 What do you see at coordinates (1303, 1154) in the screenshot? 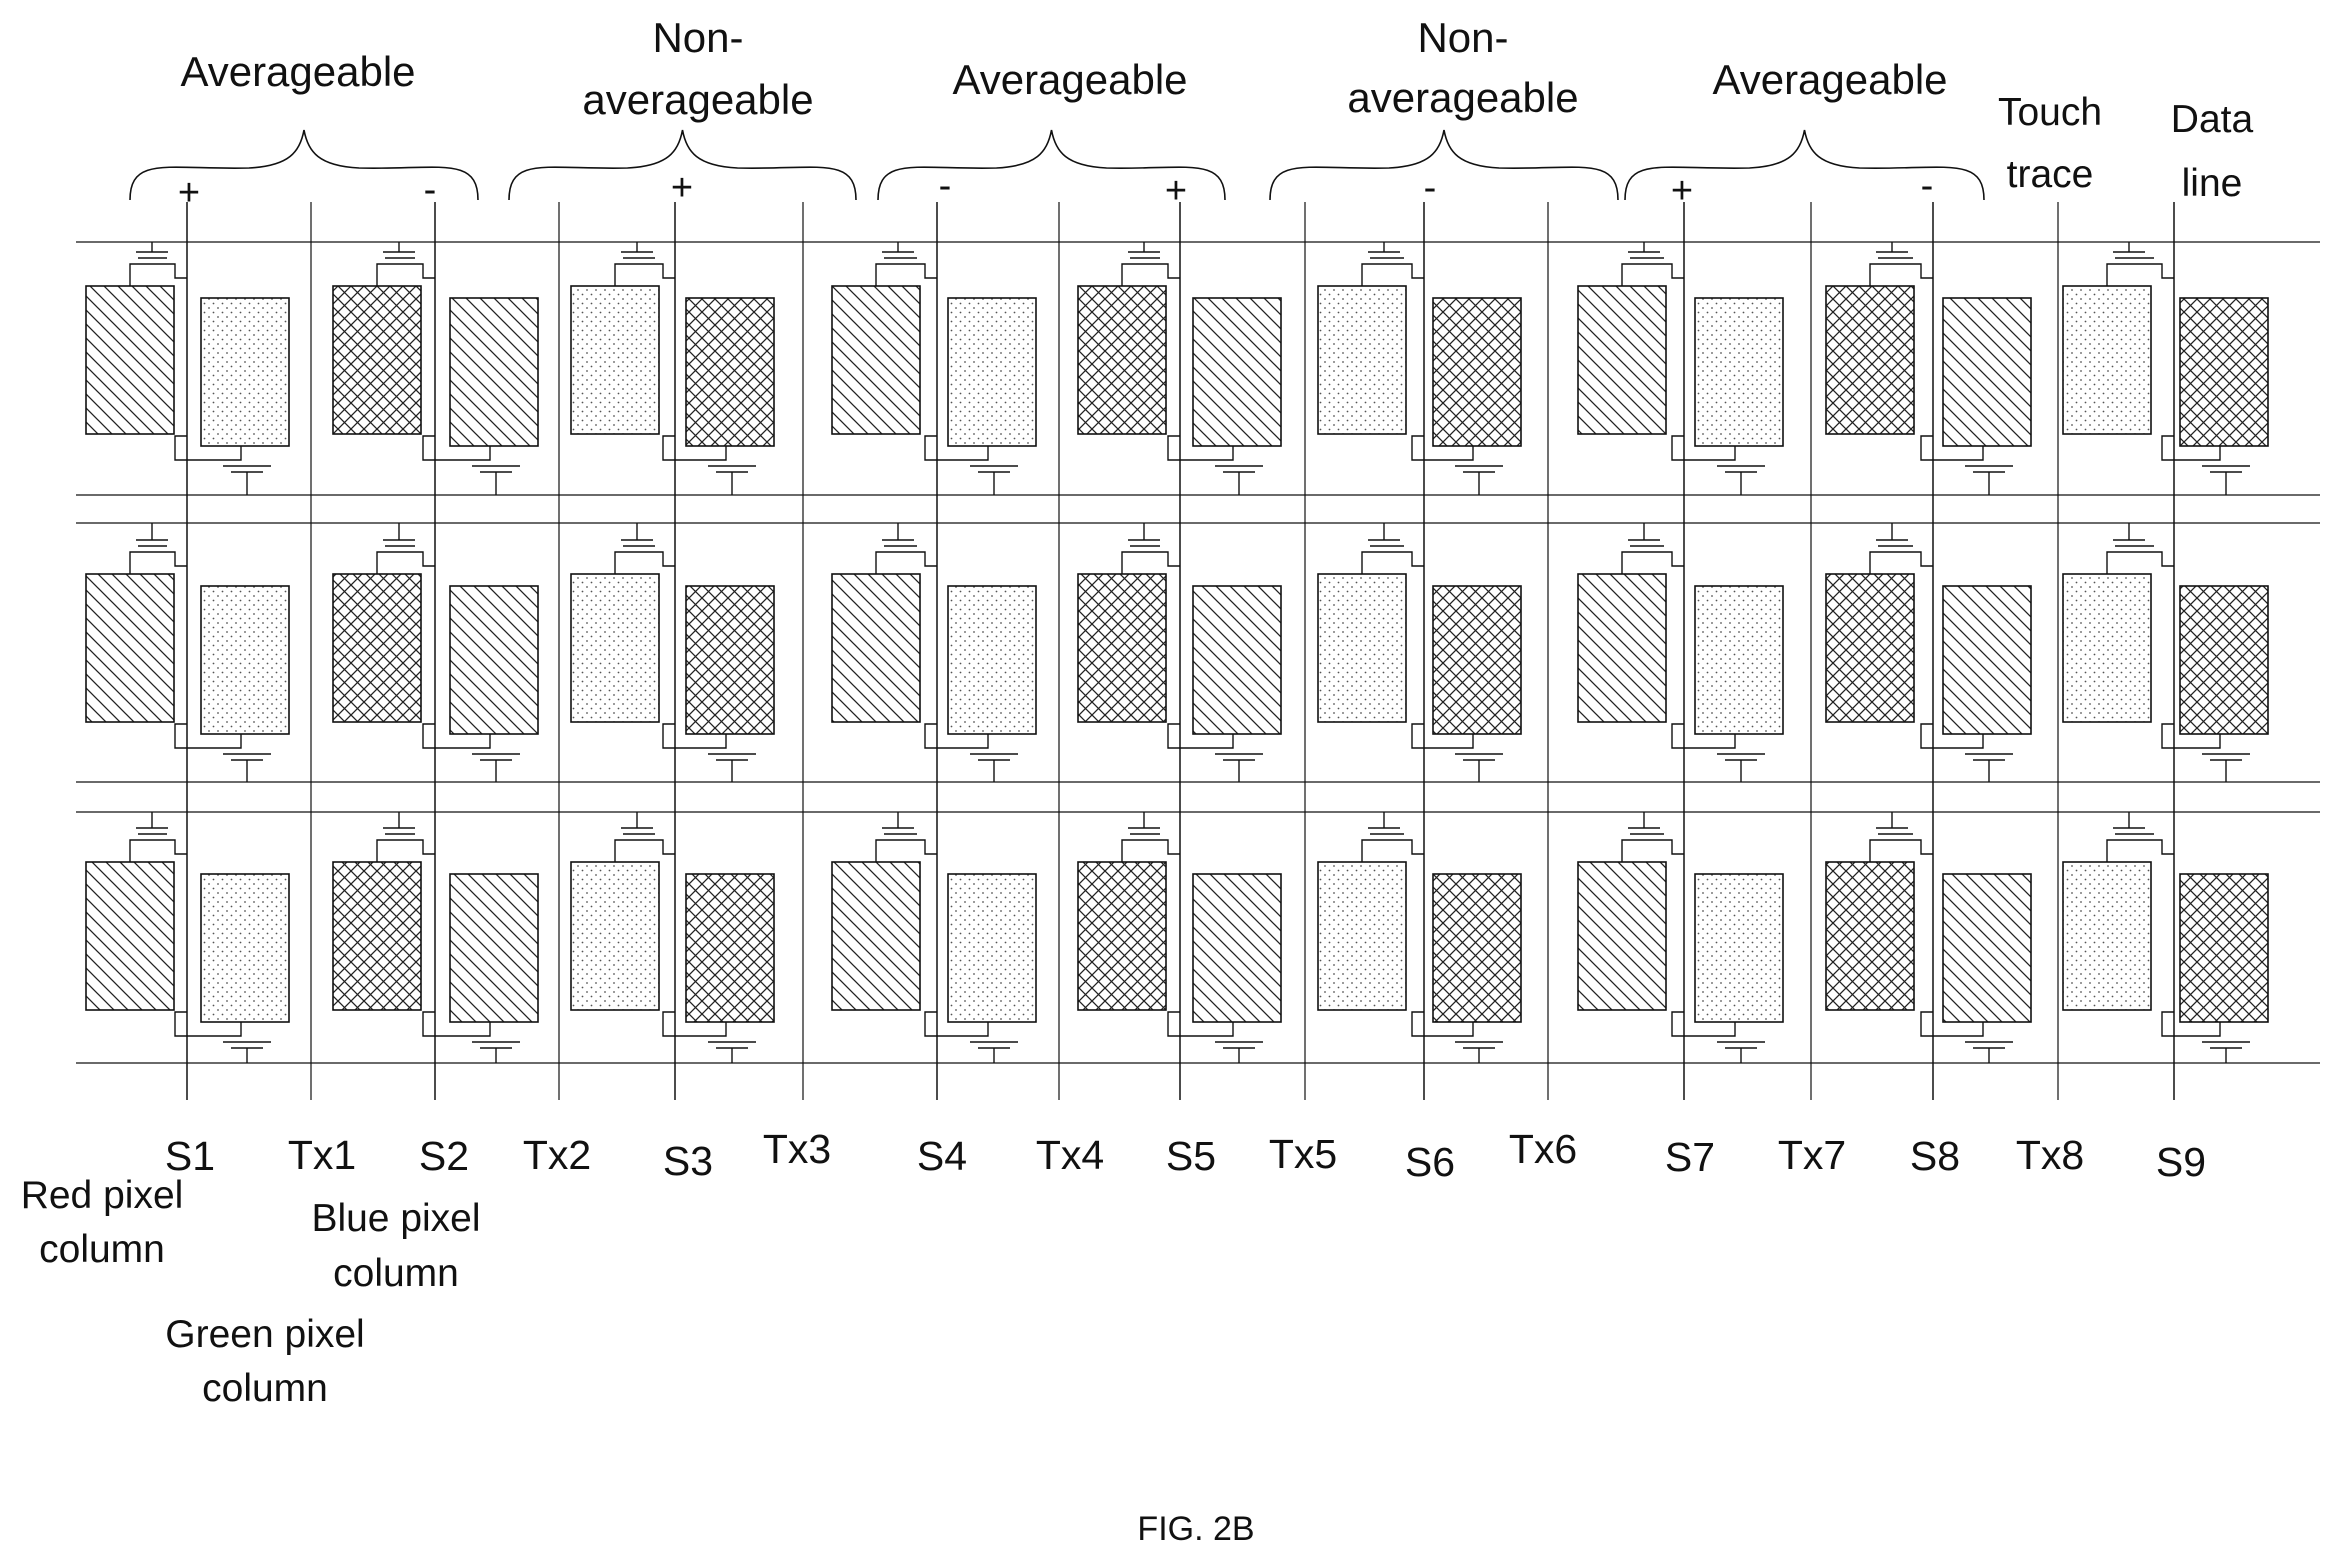
I see `column-label: Tx5` at bounding box center [1303, 1154].